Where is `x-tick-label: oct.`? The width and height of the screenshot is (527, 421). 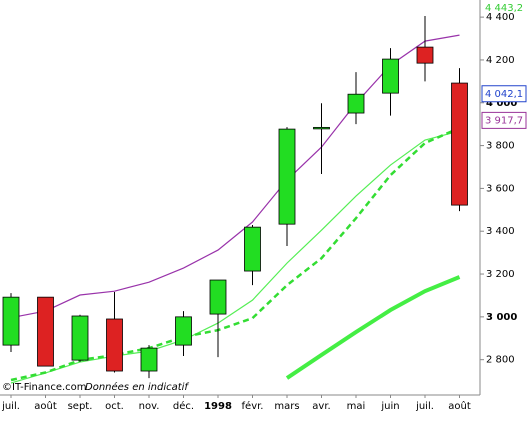 x-tick-label: oct. is located at coordinates (114, 406).